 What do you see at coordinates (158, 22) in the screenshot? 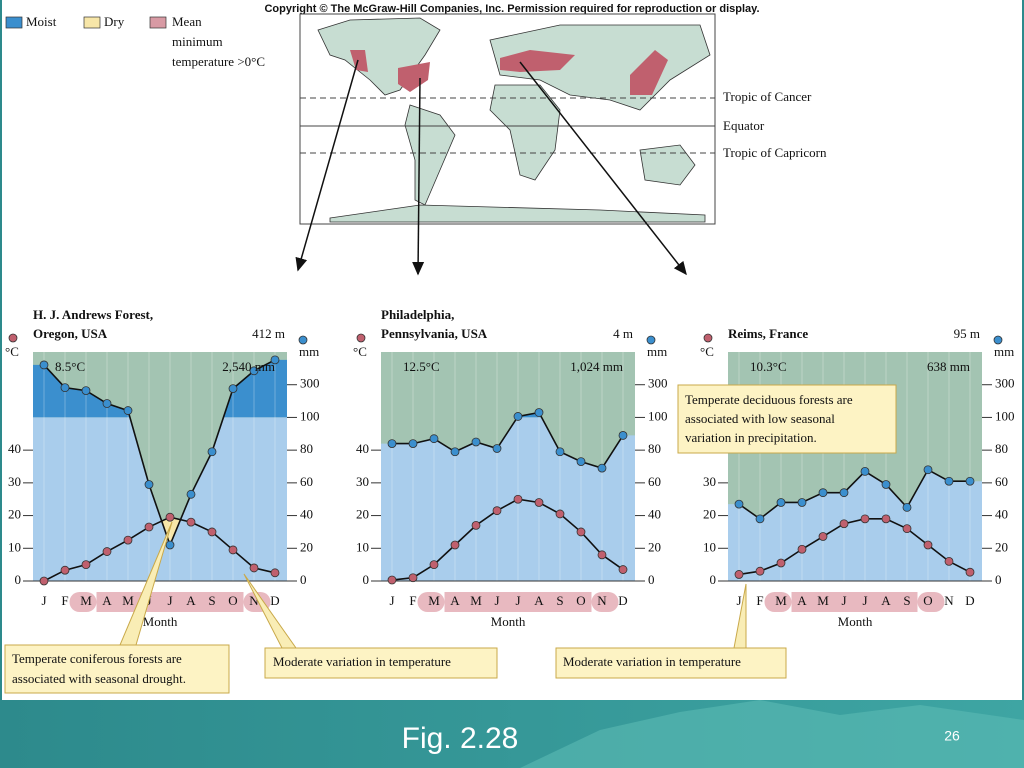
I see `legend-swatch` at bounding box center [158, 22].